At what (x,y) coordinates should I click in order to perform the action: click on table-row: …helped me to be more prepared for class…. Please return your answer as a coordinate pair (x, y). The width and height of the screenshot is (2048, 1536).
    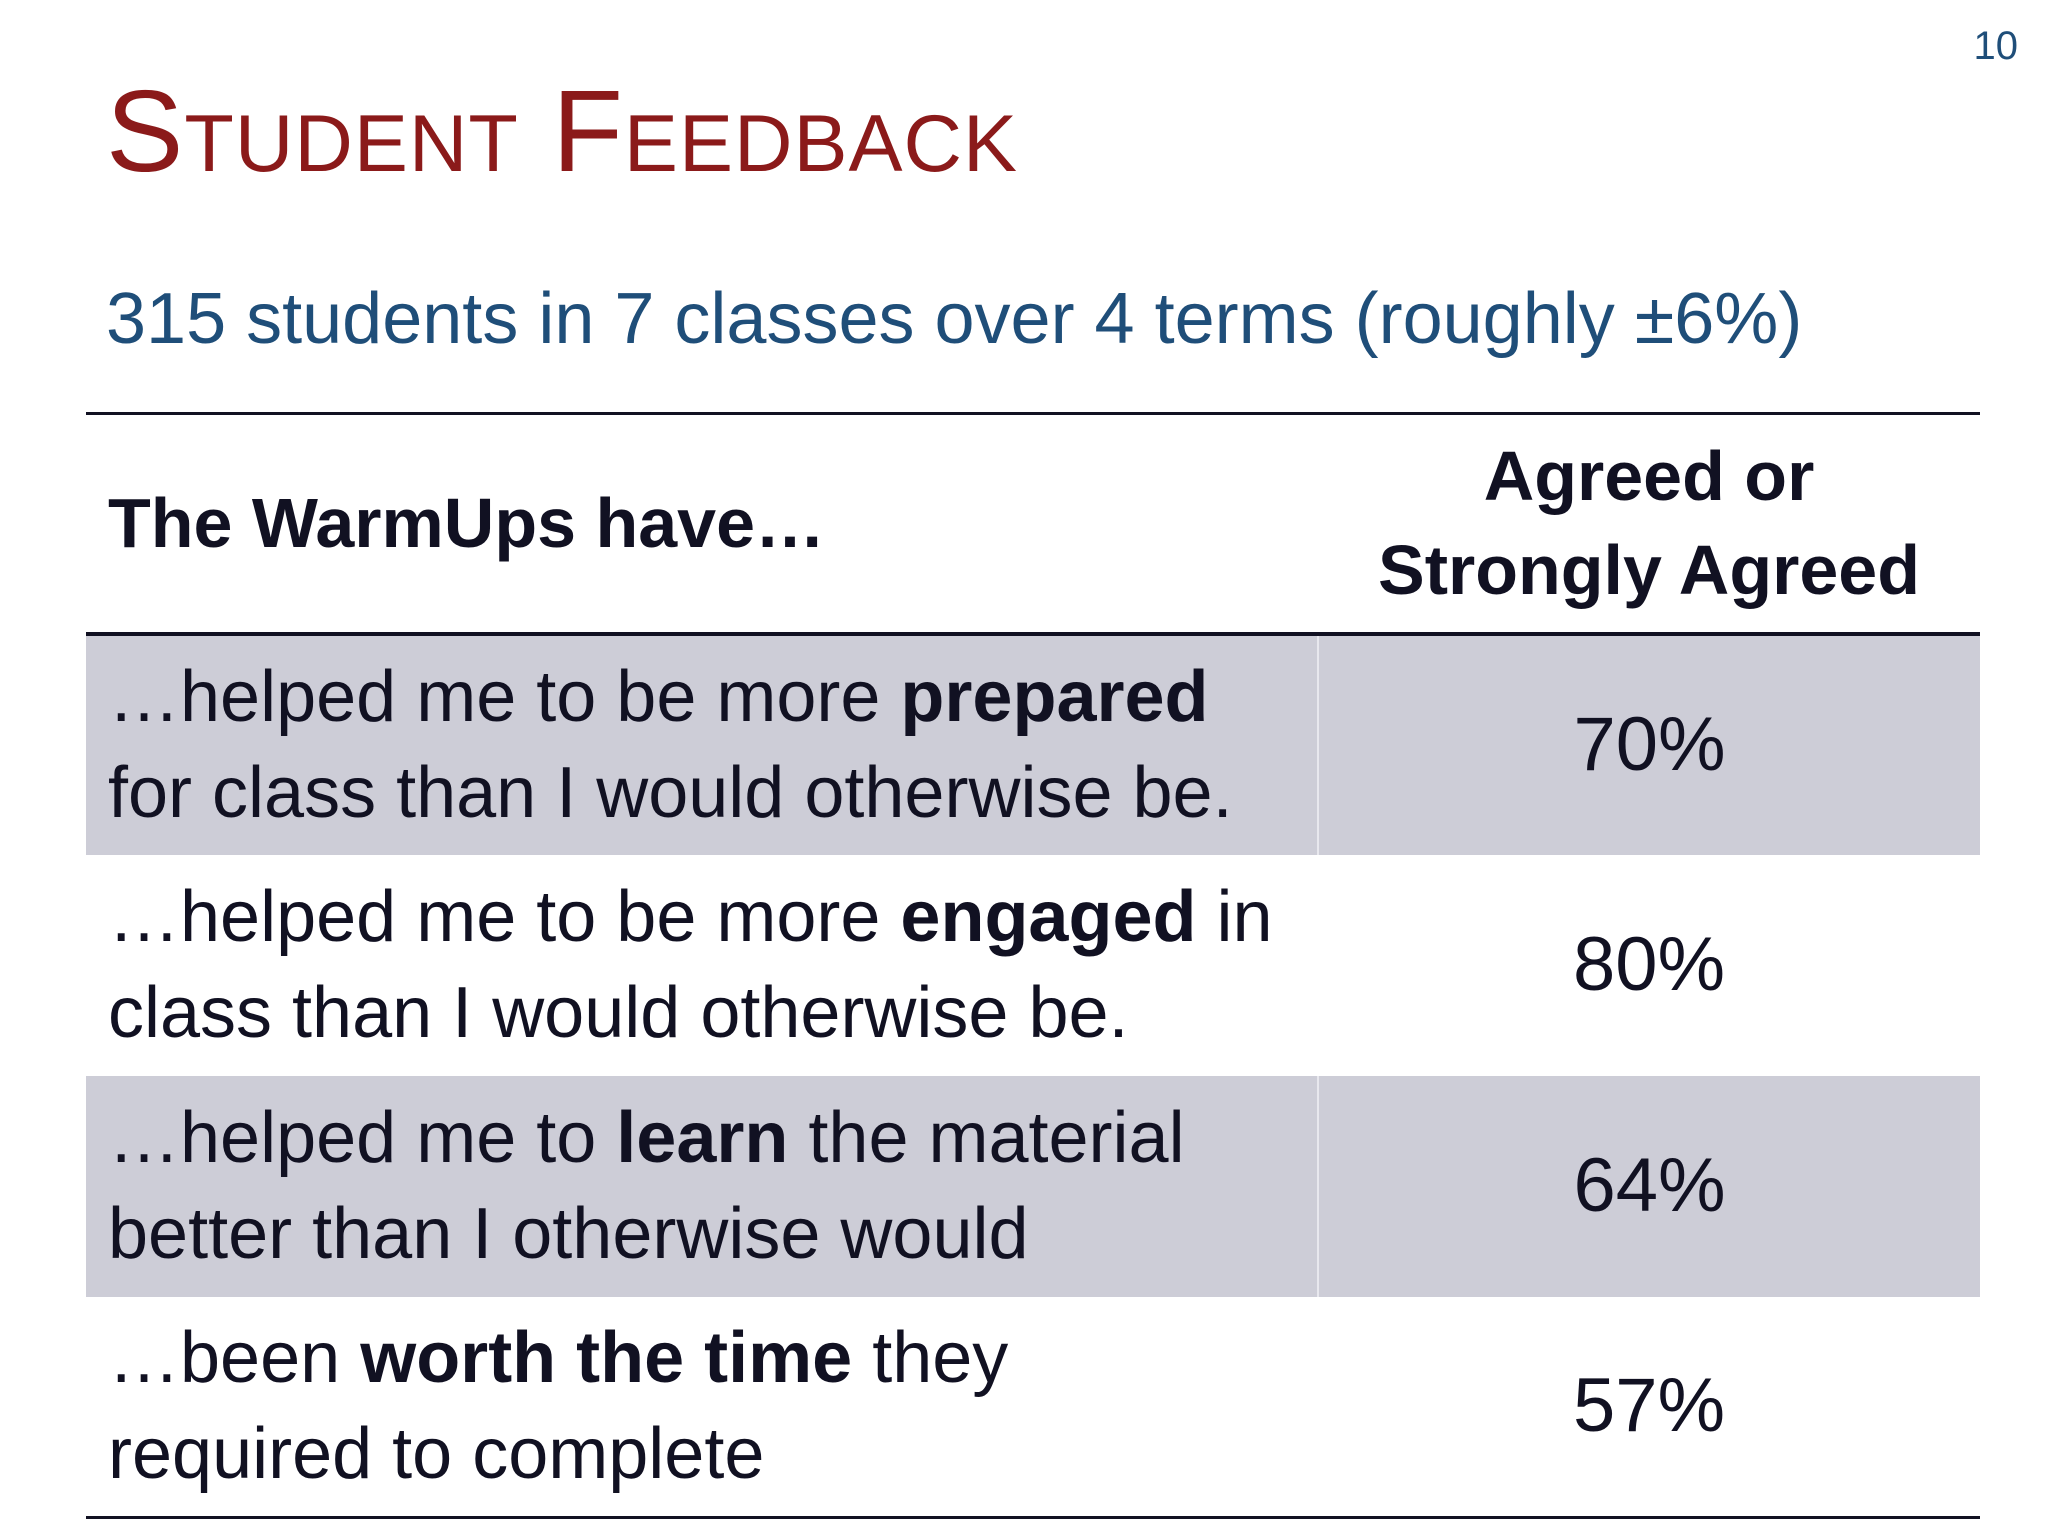
    Looking at the image, I should click on (1033, 744).